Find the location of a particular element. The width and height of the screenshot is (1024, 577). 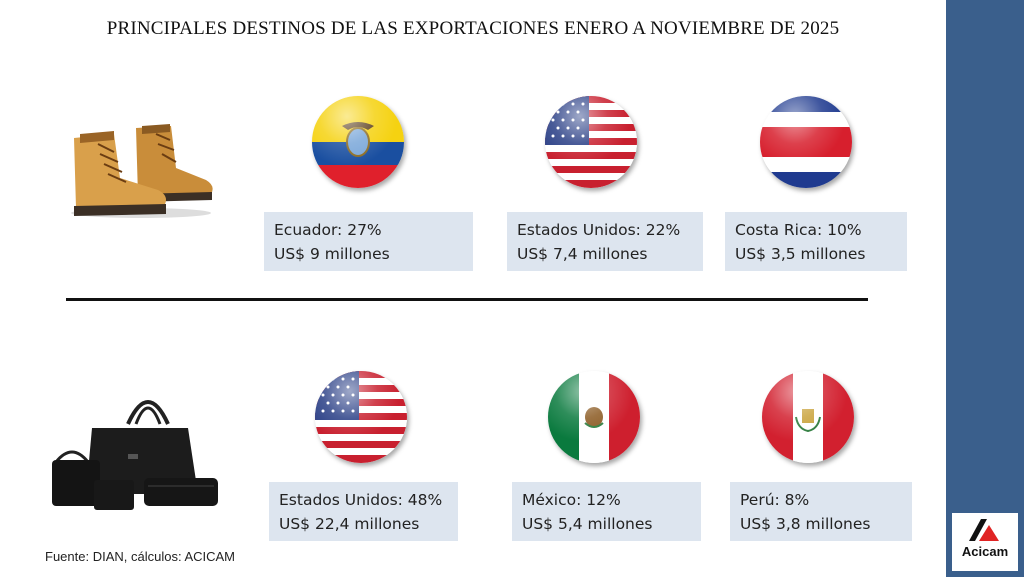

destination-share: Perú: 8% is located at coordinates (775, 500).